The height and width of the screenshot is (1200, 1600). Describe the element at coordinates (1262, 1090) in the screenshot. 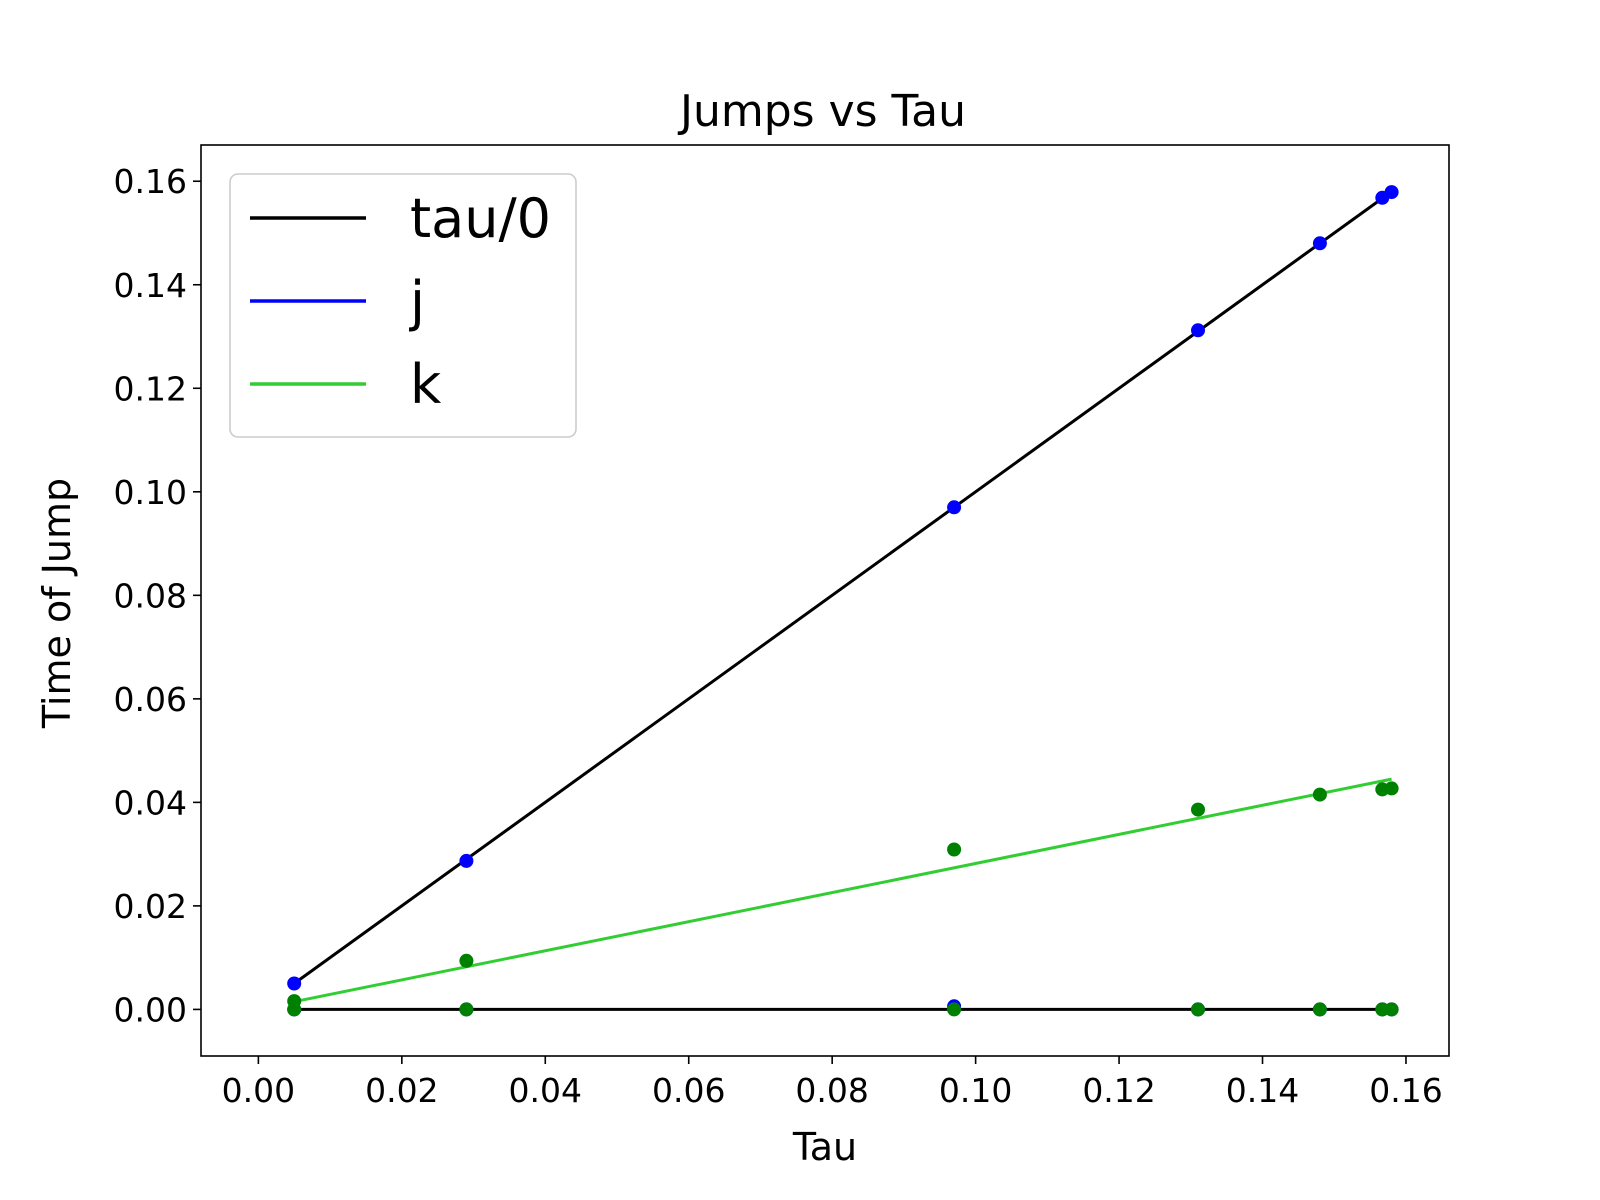

I see `x-tick-label: 0.14` at that location.